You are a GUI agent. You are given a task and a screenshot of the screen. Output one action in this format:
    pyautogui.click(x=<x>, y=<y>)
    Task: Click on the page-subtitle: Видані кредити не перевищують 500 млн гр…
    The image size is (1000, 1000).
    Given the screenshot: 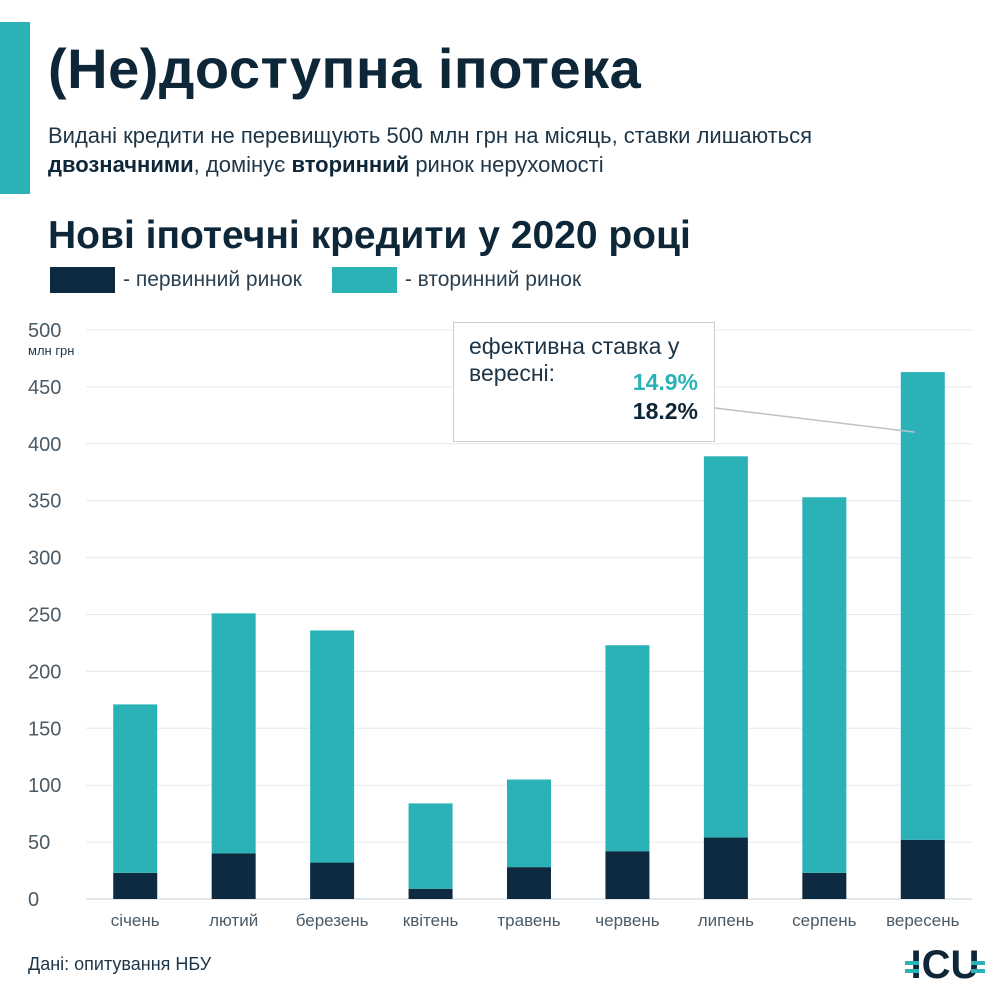 What is the action you would take?
    pyautogui.click(x=498, y=150)
    